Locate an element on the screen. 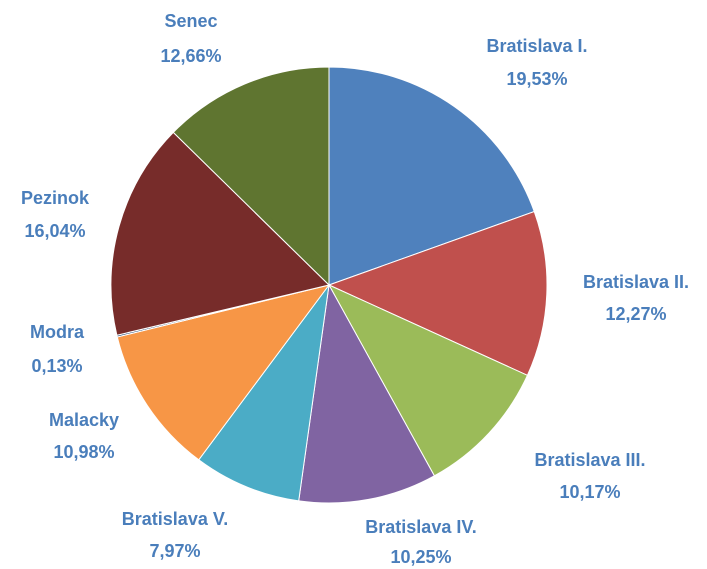 Image resolution: width=707 pixels, height=569 pixels. slice-value-label: 0,13% is located at coordinates (56, 366).